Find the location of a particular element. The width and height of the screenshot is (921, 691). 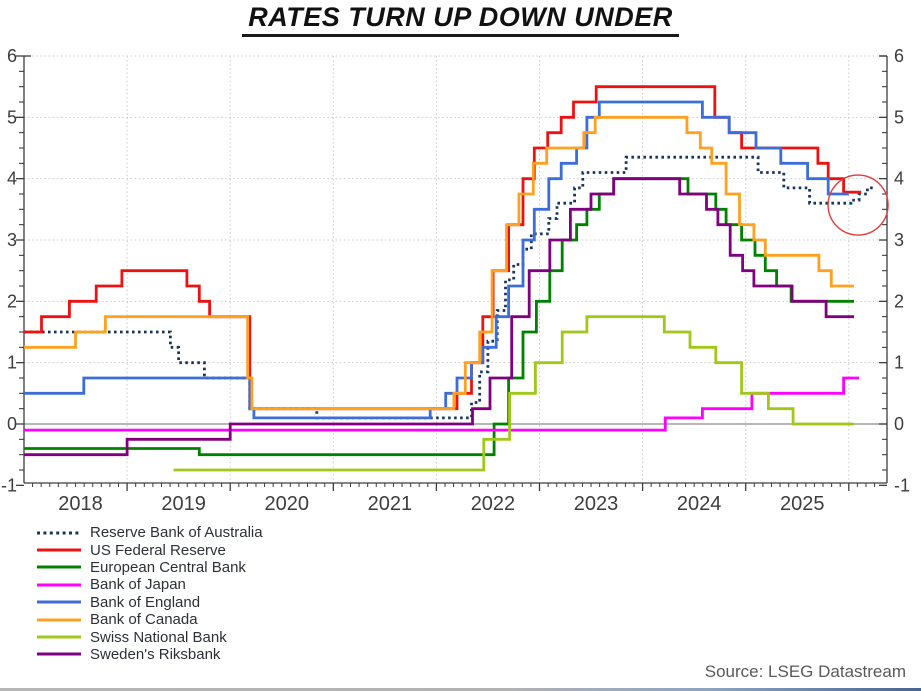

legend-item-bank-of-japan: Bank of Japan is located at coordinates (149, 584).